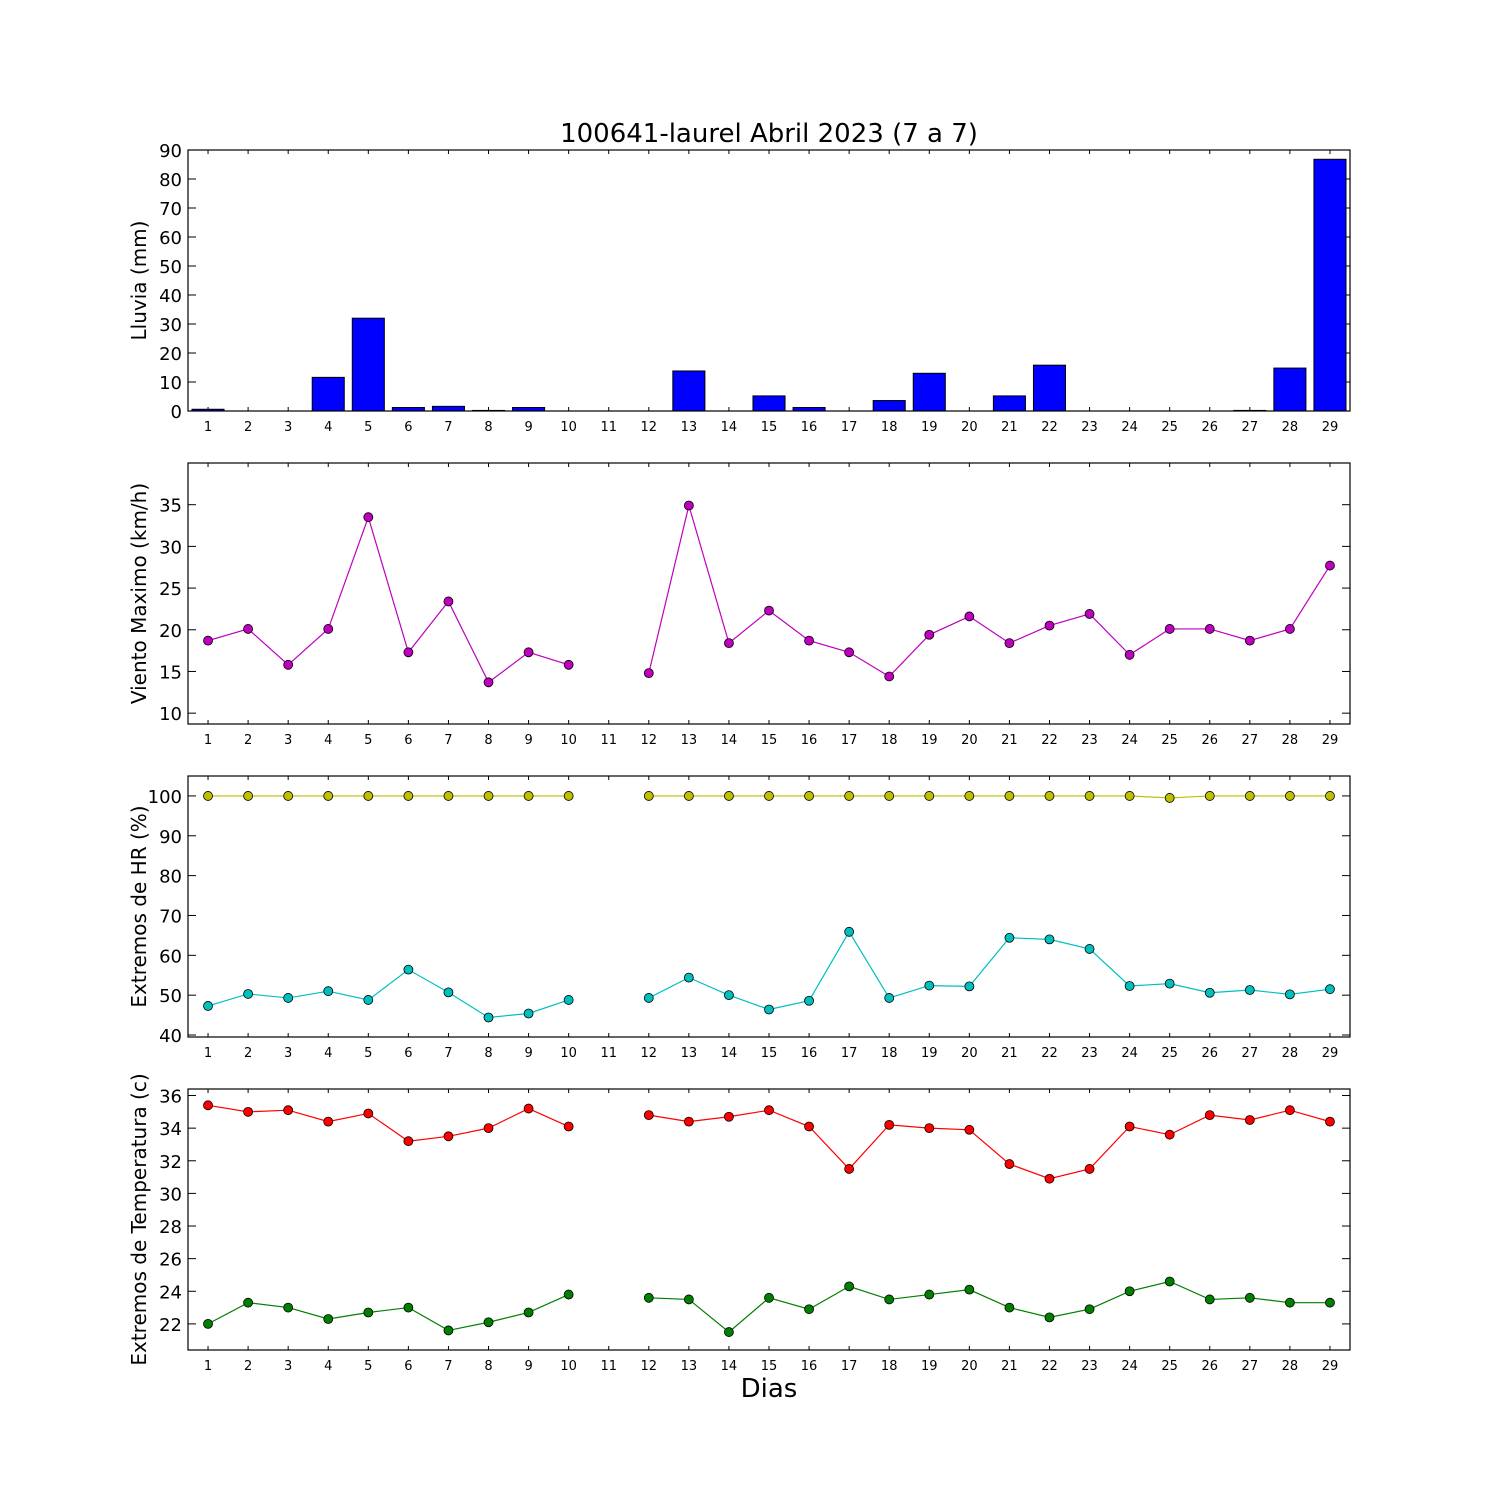 Image resolution: width=1500 pixels, height=1500 pixels. I want to click on y-tick-label: 36, so click(170, 1097).